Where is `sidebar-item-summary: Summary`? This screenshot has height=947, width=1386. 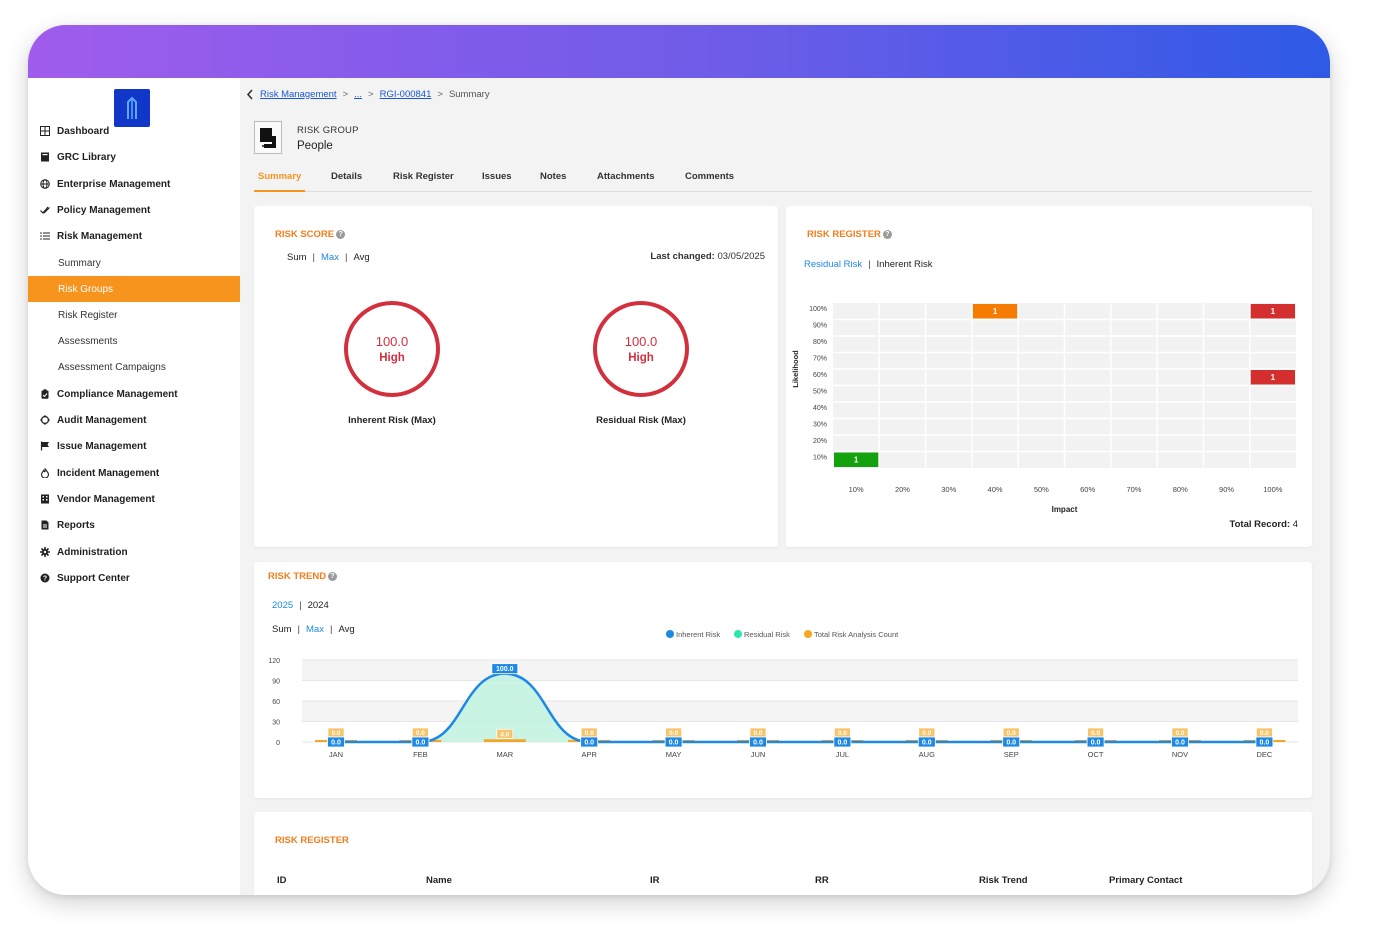
sidebar-item-summary: Summary is located at coordinates (134, 263).